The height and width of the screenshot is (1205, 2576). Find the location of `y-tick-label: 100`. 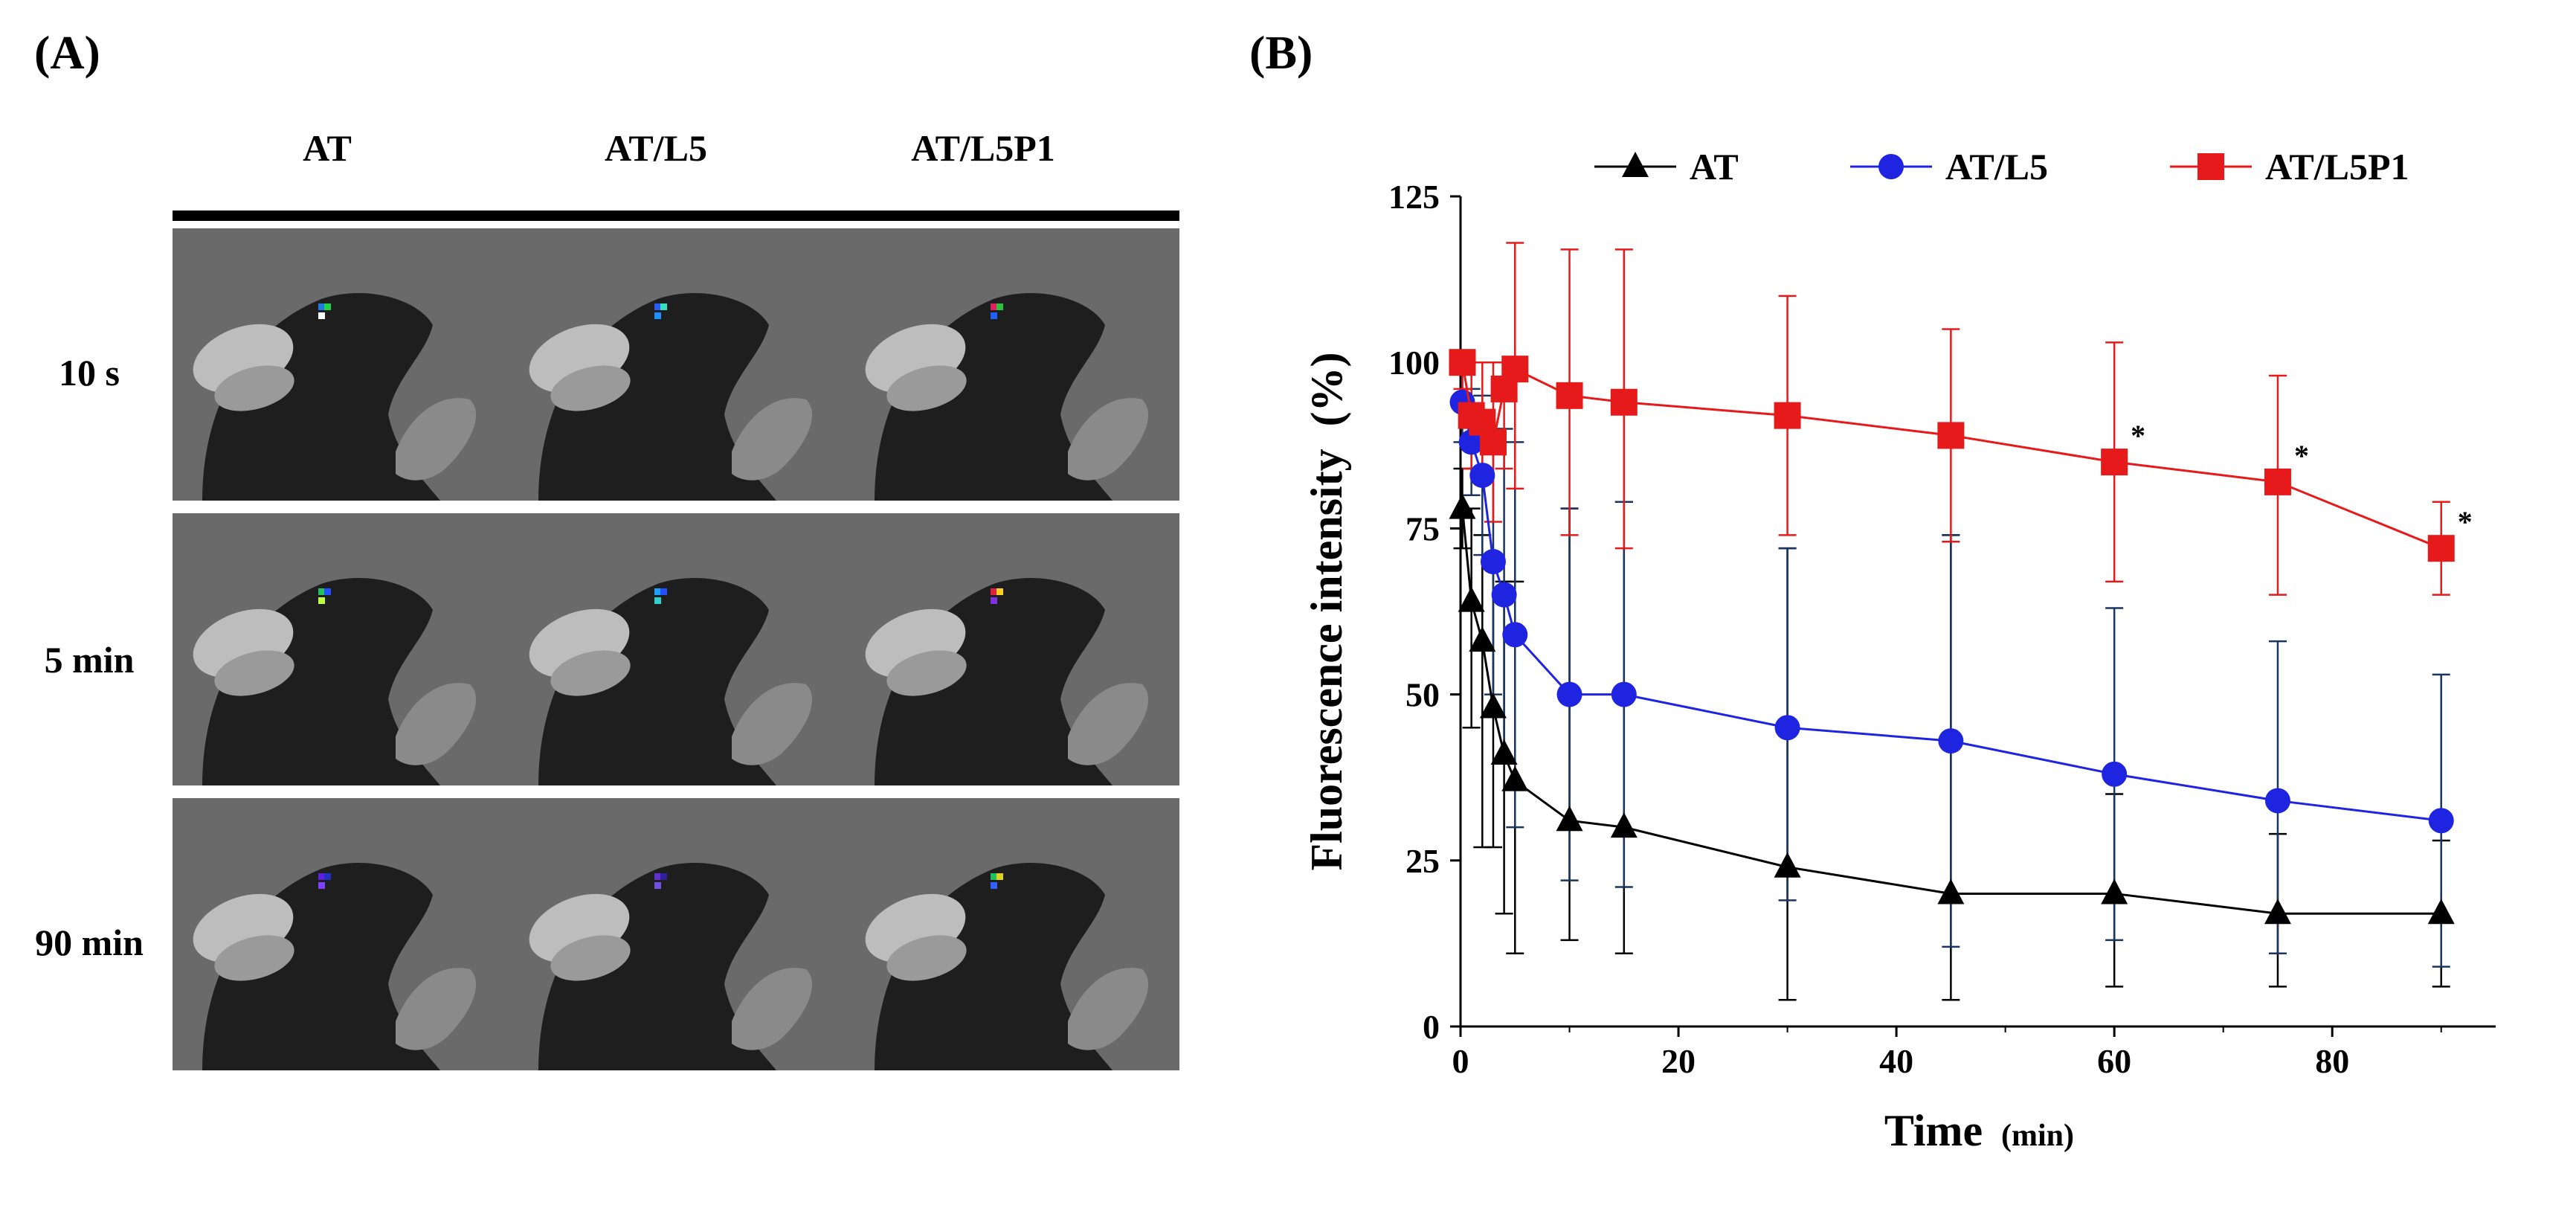

y-tick-label: 100 is located at coordinates (1414, 363).